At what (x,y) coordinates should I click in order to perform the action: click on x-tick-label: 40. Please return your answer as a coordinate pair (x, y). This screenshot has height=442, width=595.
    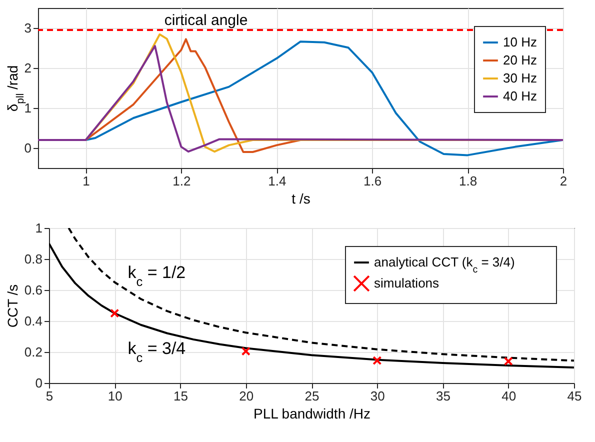
    Looking at the image, I should click on (509, 396).